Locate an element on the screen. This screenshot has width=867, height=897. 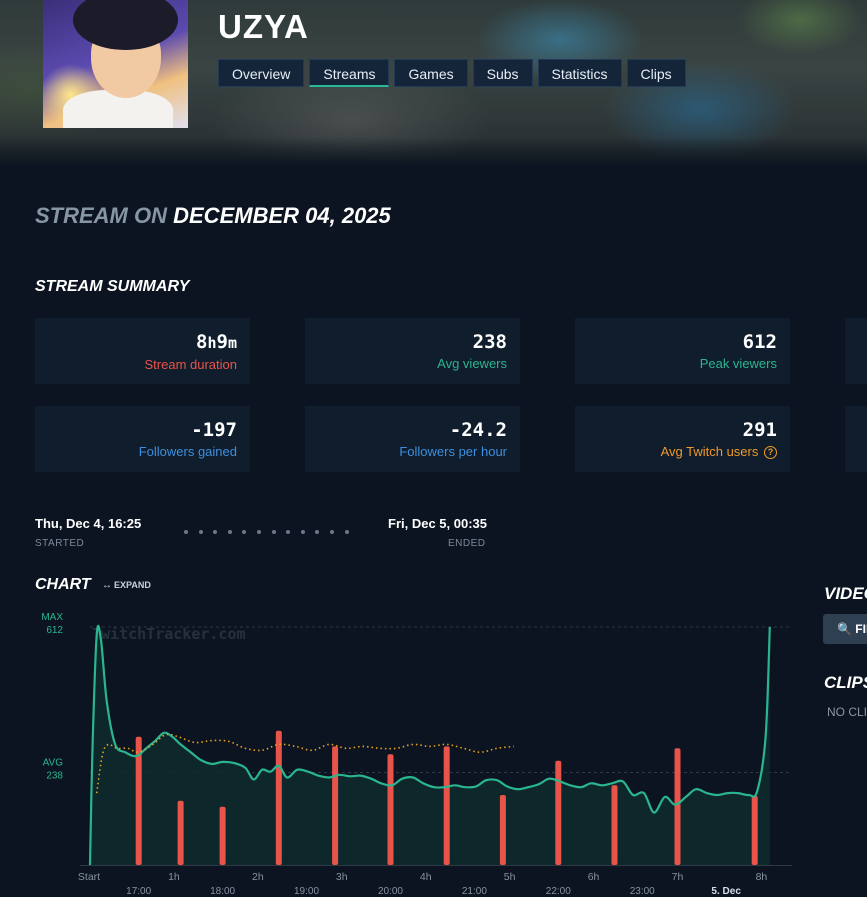
stat-avg-twitch-users: 291 Avg Twitch users ? is located at coordinates (682, 439).